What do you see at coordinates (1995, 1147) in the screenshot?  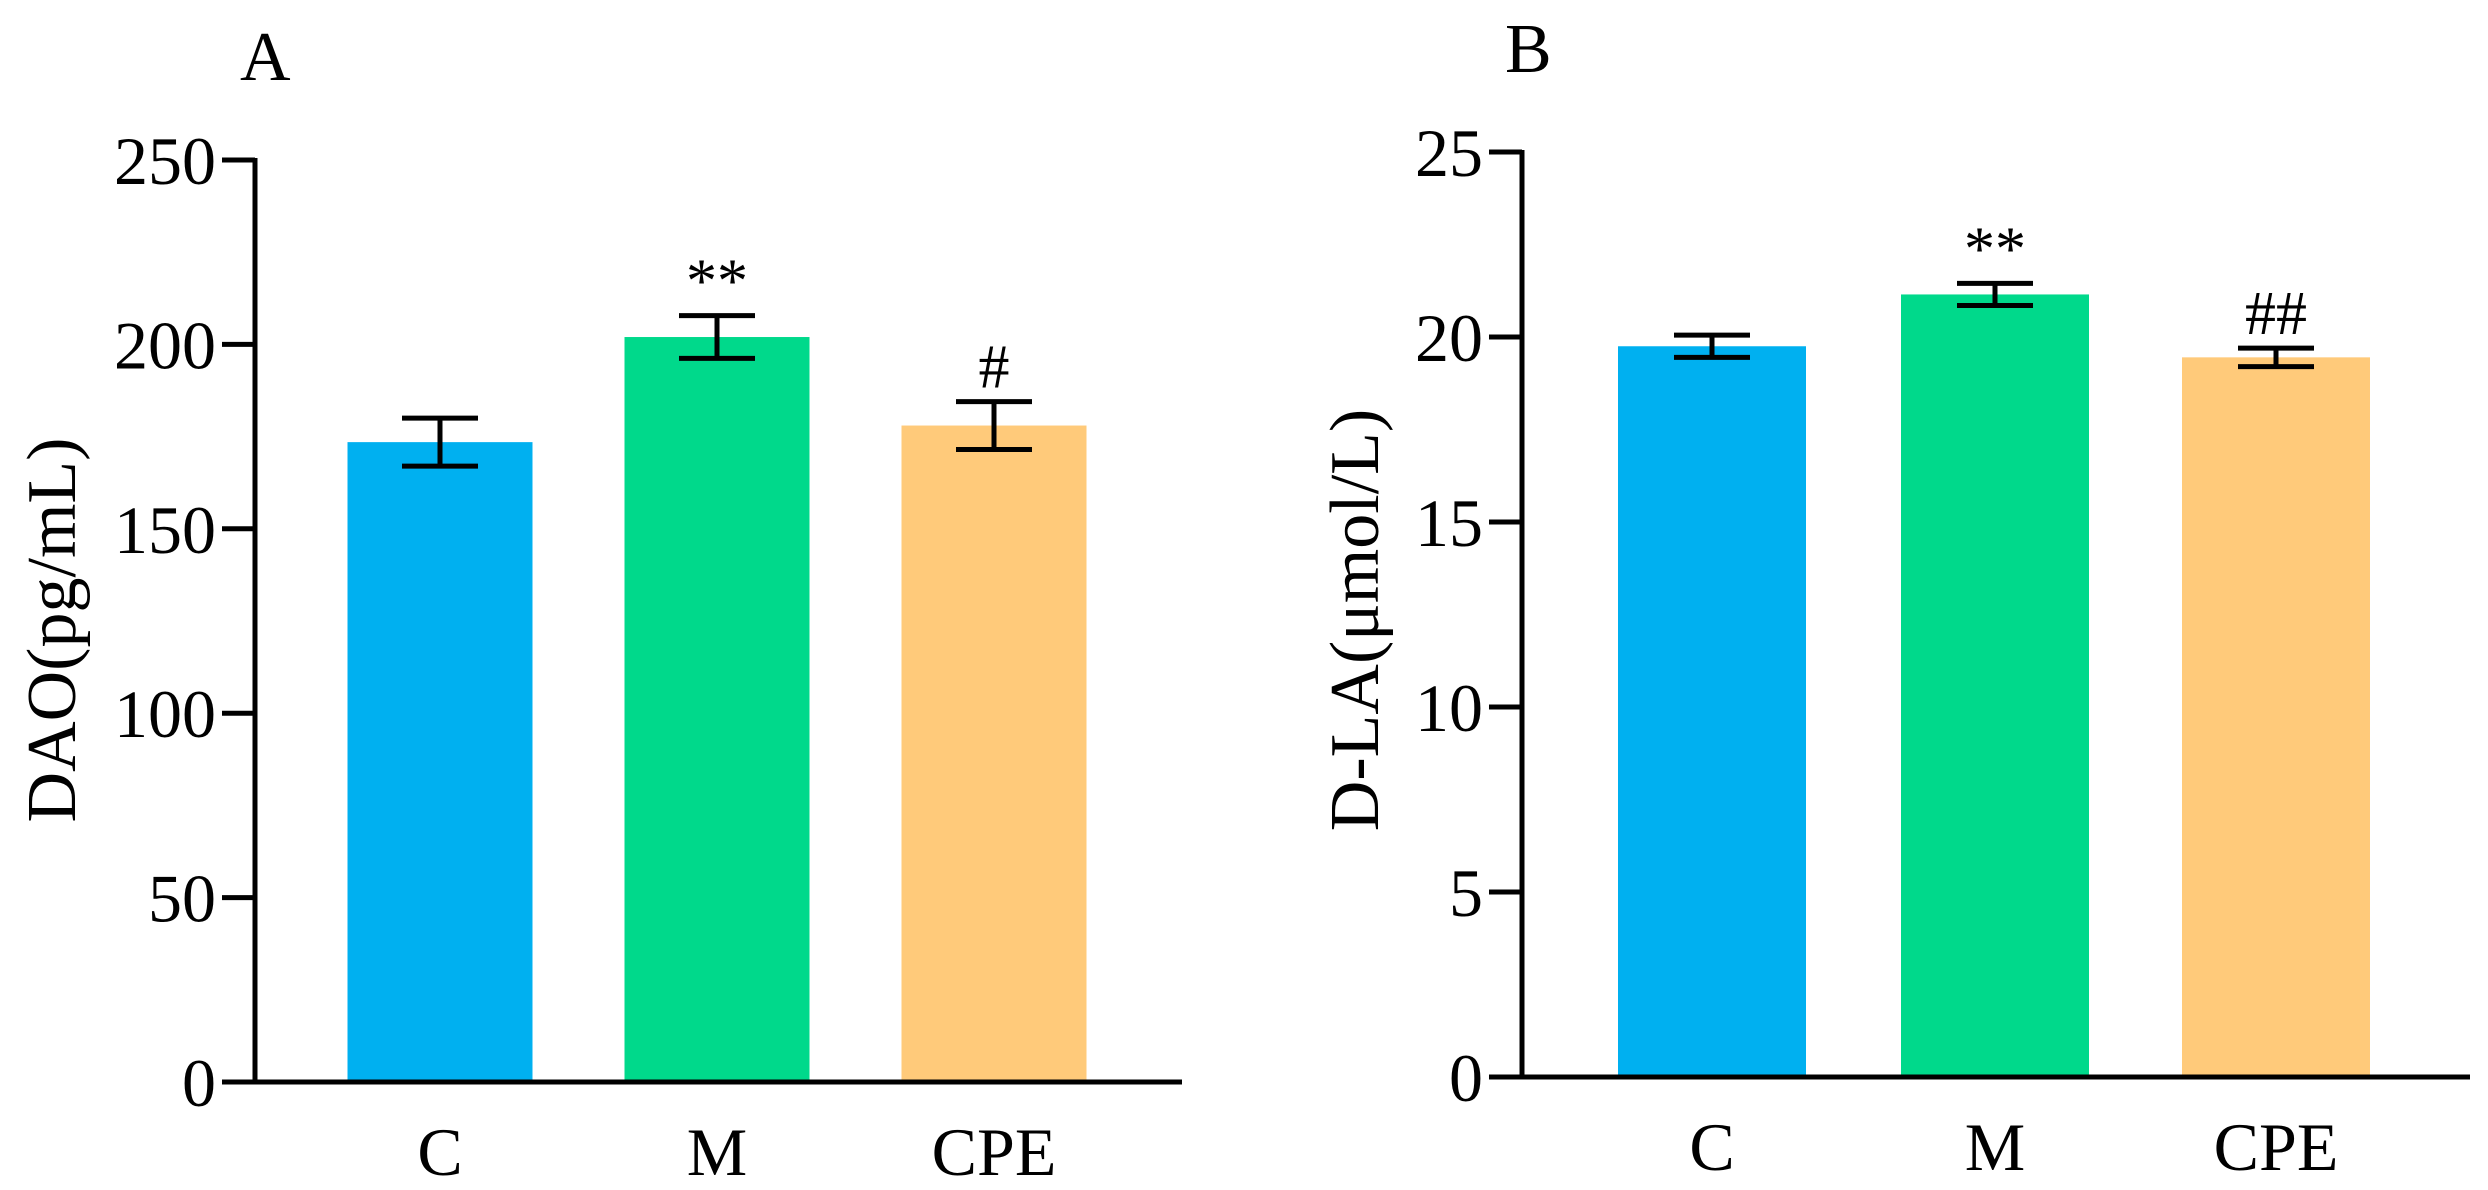 I see `panel-b-x-tick-label-m: M` at bounding box center [1995, 1147].